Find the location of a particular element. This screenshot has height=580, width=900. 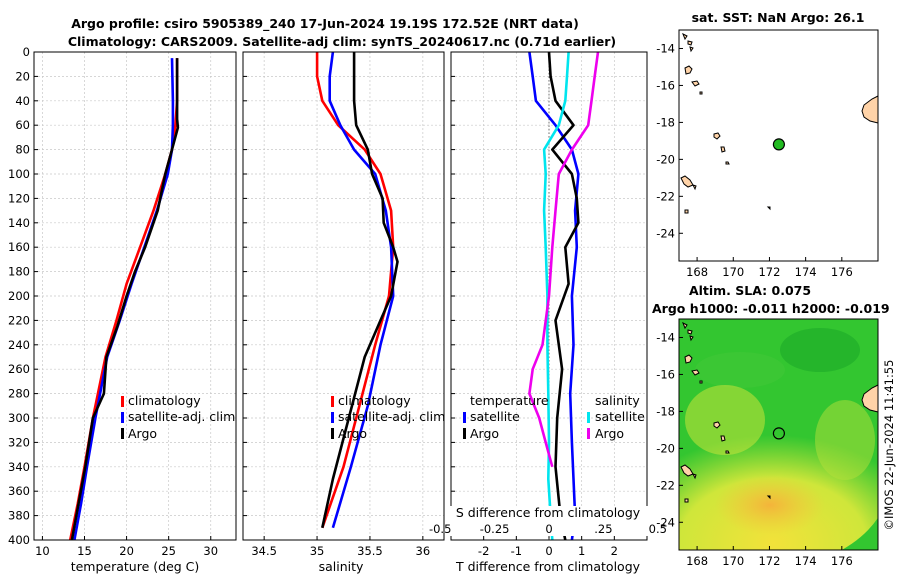

xtick-label: 20 is located at coordinates (126, 551).